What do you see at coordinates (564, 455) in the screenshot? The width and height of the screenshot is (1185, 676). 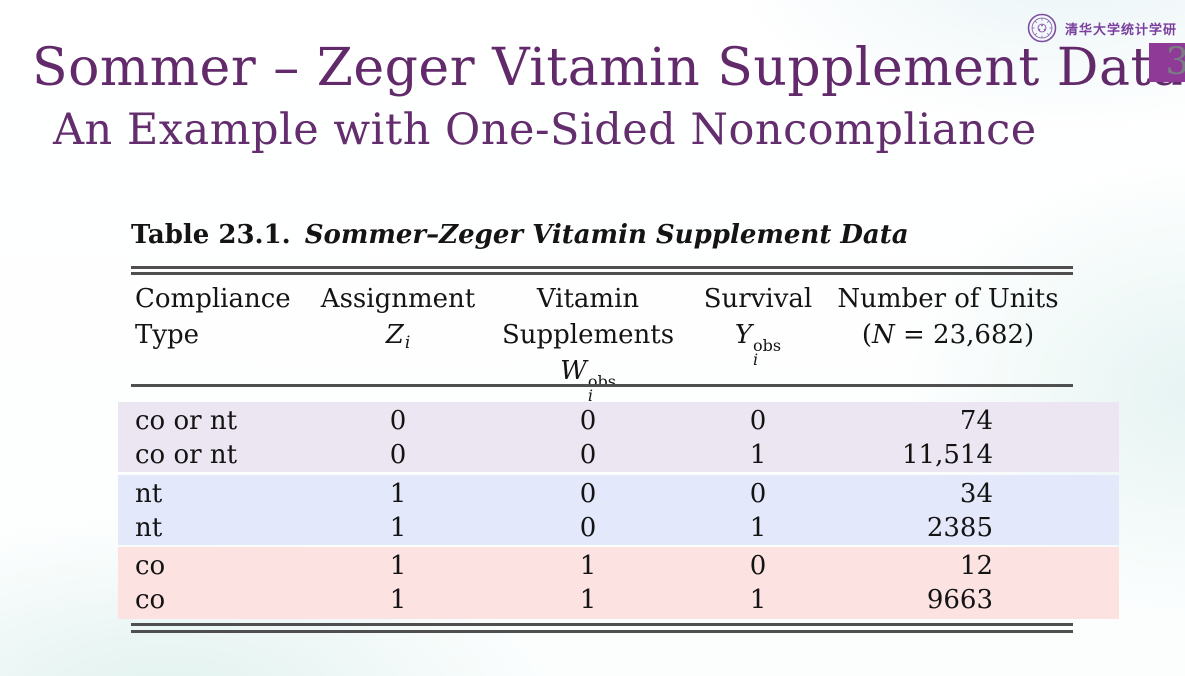 I see `table-row: co or nt 0 0 1 11,514` at bounding box center [564, 455].